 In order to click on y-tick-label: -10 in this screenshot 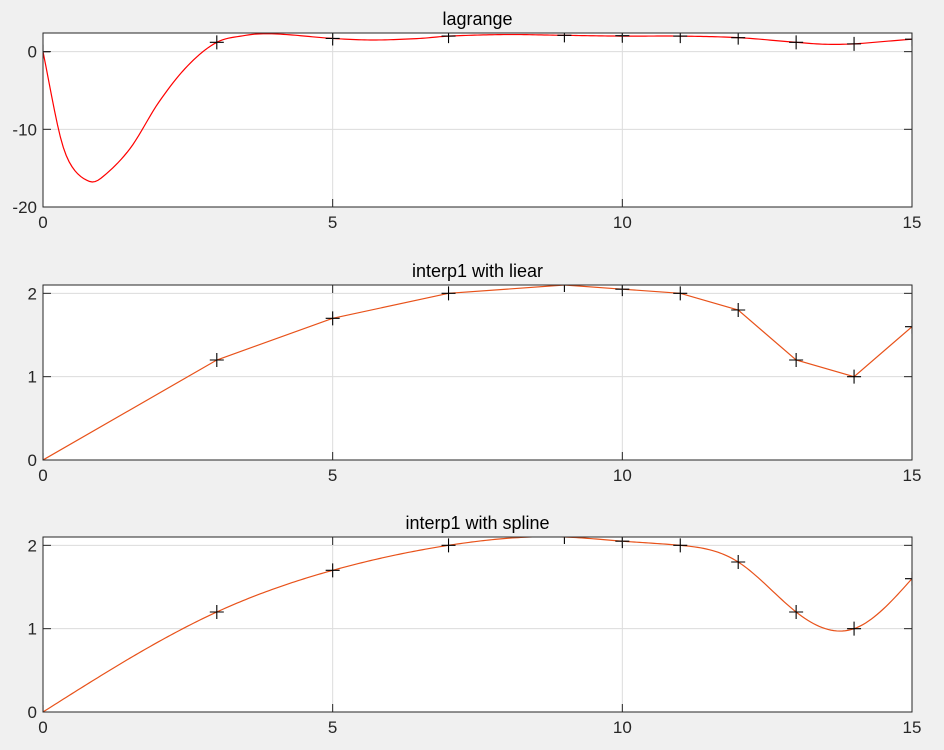, I will do `click(24, 129)`.